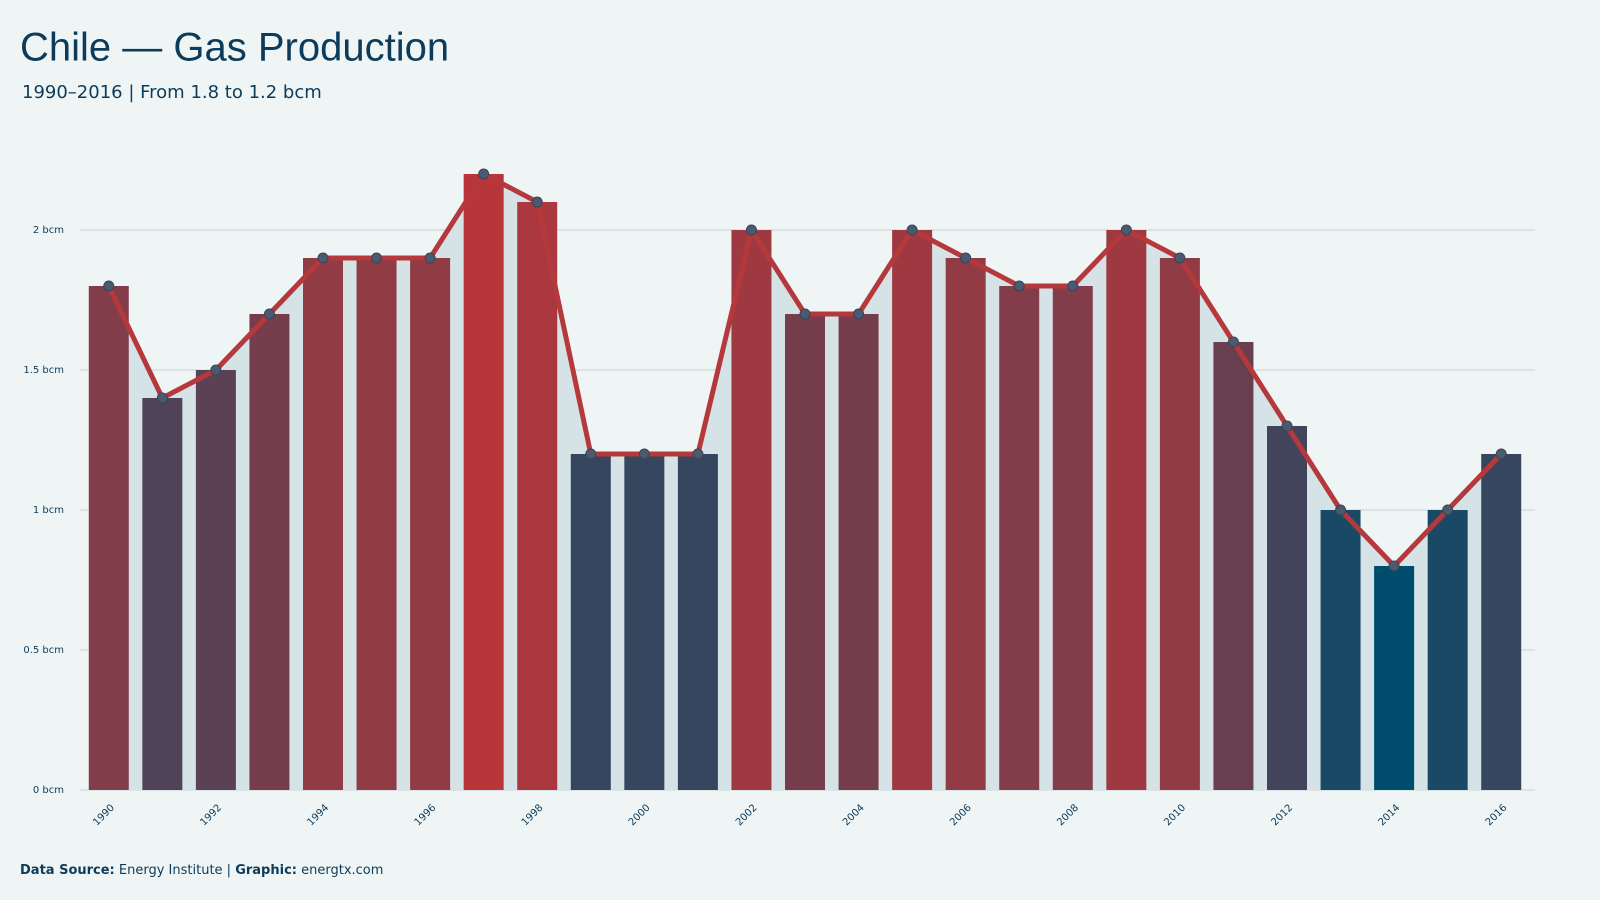 This screenshot has height=900, width=1600. Describe the element at coordinates (67, 870) in the screenshot. I see `source-label: Data Source:` at that location.